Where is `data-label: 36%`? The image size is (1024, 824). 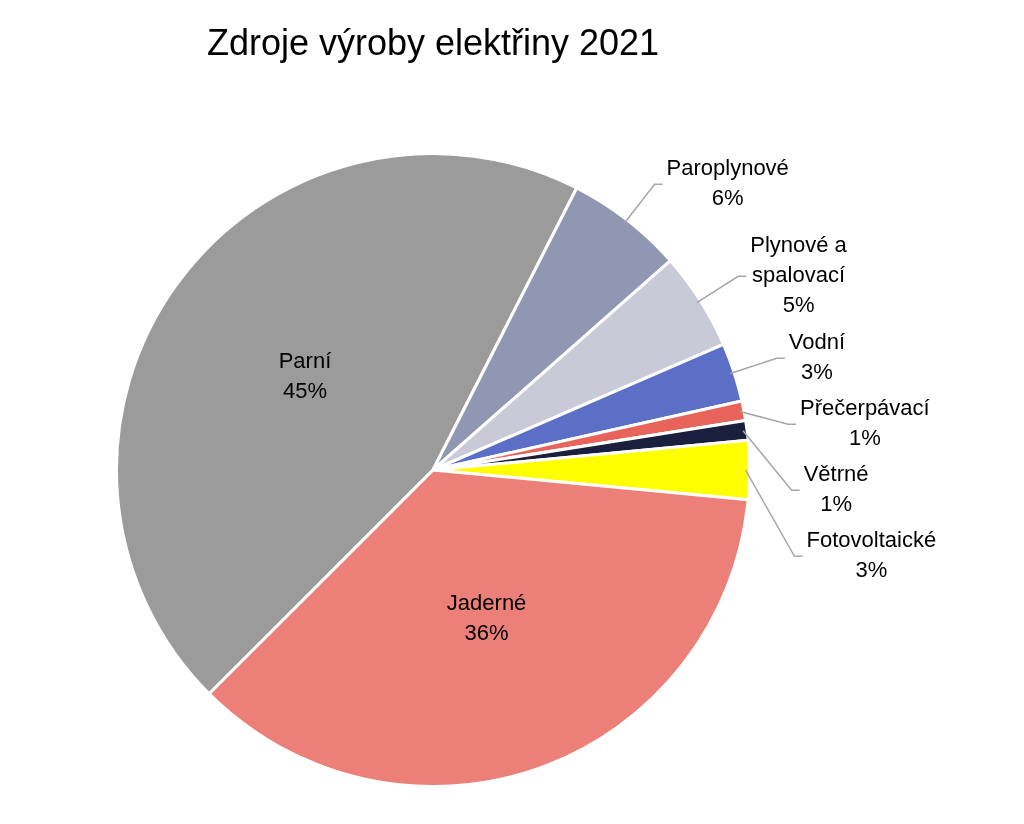
data-label: 36% is located at coordinates (486, 632).